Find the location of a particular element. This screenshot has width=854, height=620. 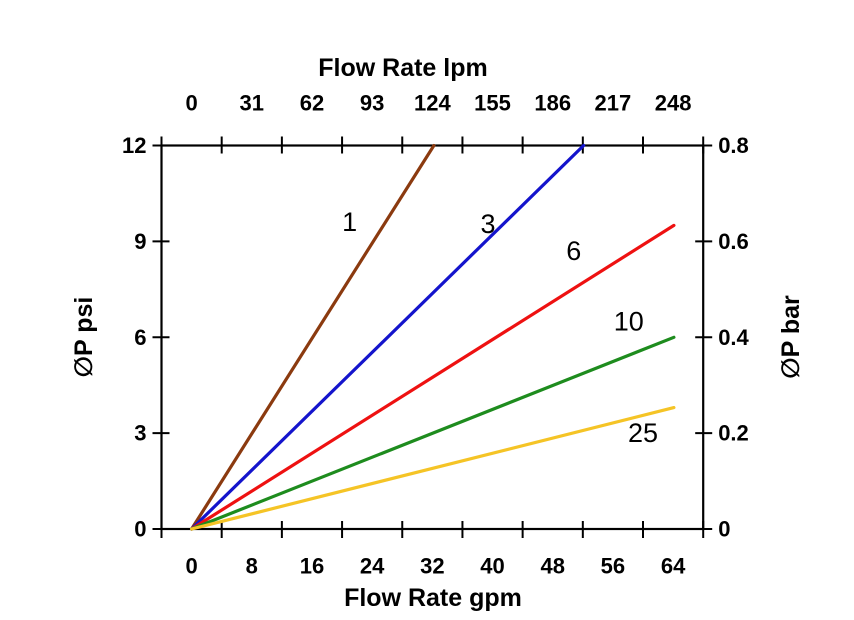

series-label-1: 1 is located at coordinates (349, 222).